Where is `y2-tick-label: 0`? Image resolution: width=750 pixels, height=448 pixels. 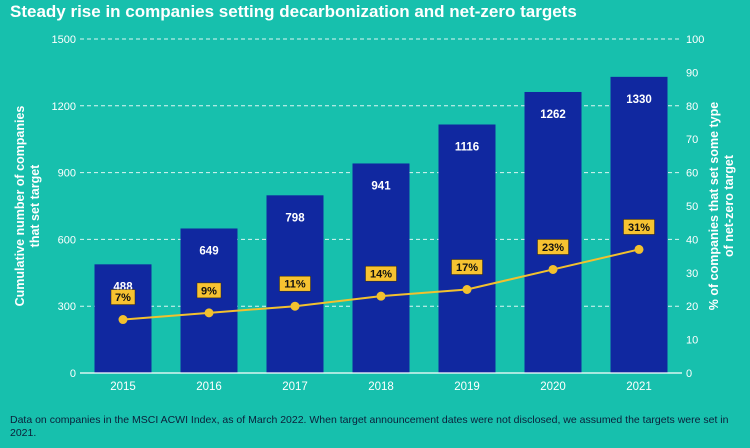 y2-tick-label: 0 is located at coordinates (689, 374).